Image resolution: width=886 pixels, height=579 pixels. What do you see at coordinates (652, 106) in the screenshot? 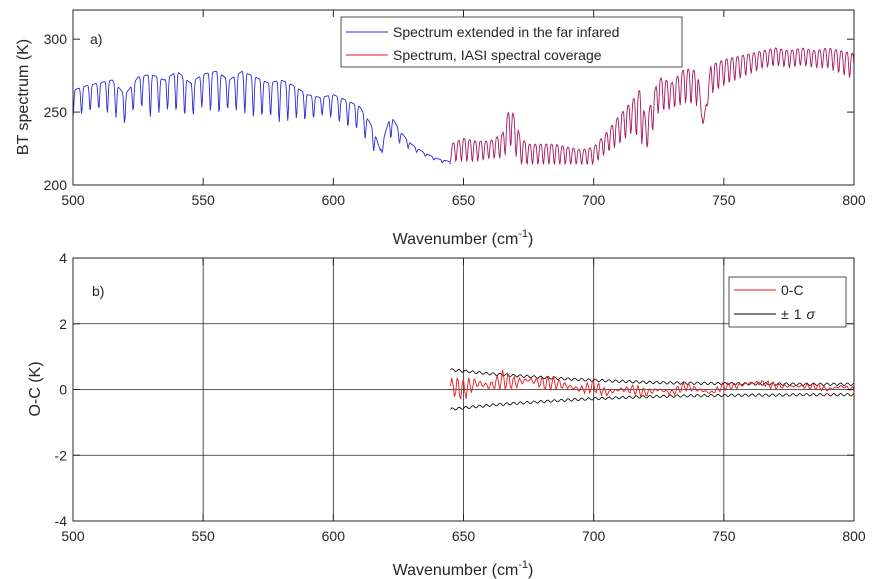
I see `series-iasi-line` at bounding box center [652, 106].